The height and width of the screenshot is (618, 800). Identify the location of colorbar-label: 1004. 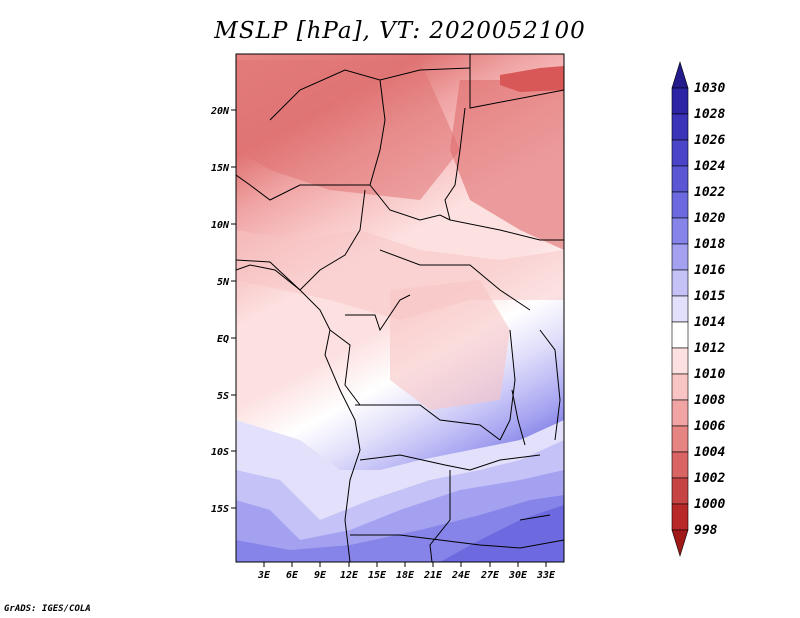
(709, 452).